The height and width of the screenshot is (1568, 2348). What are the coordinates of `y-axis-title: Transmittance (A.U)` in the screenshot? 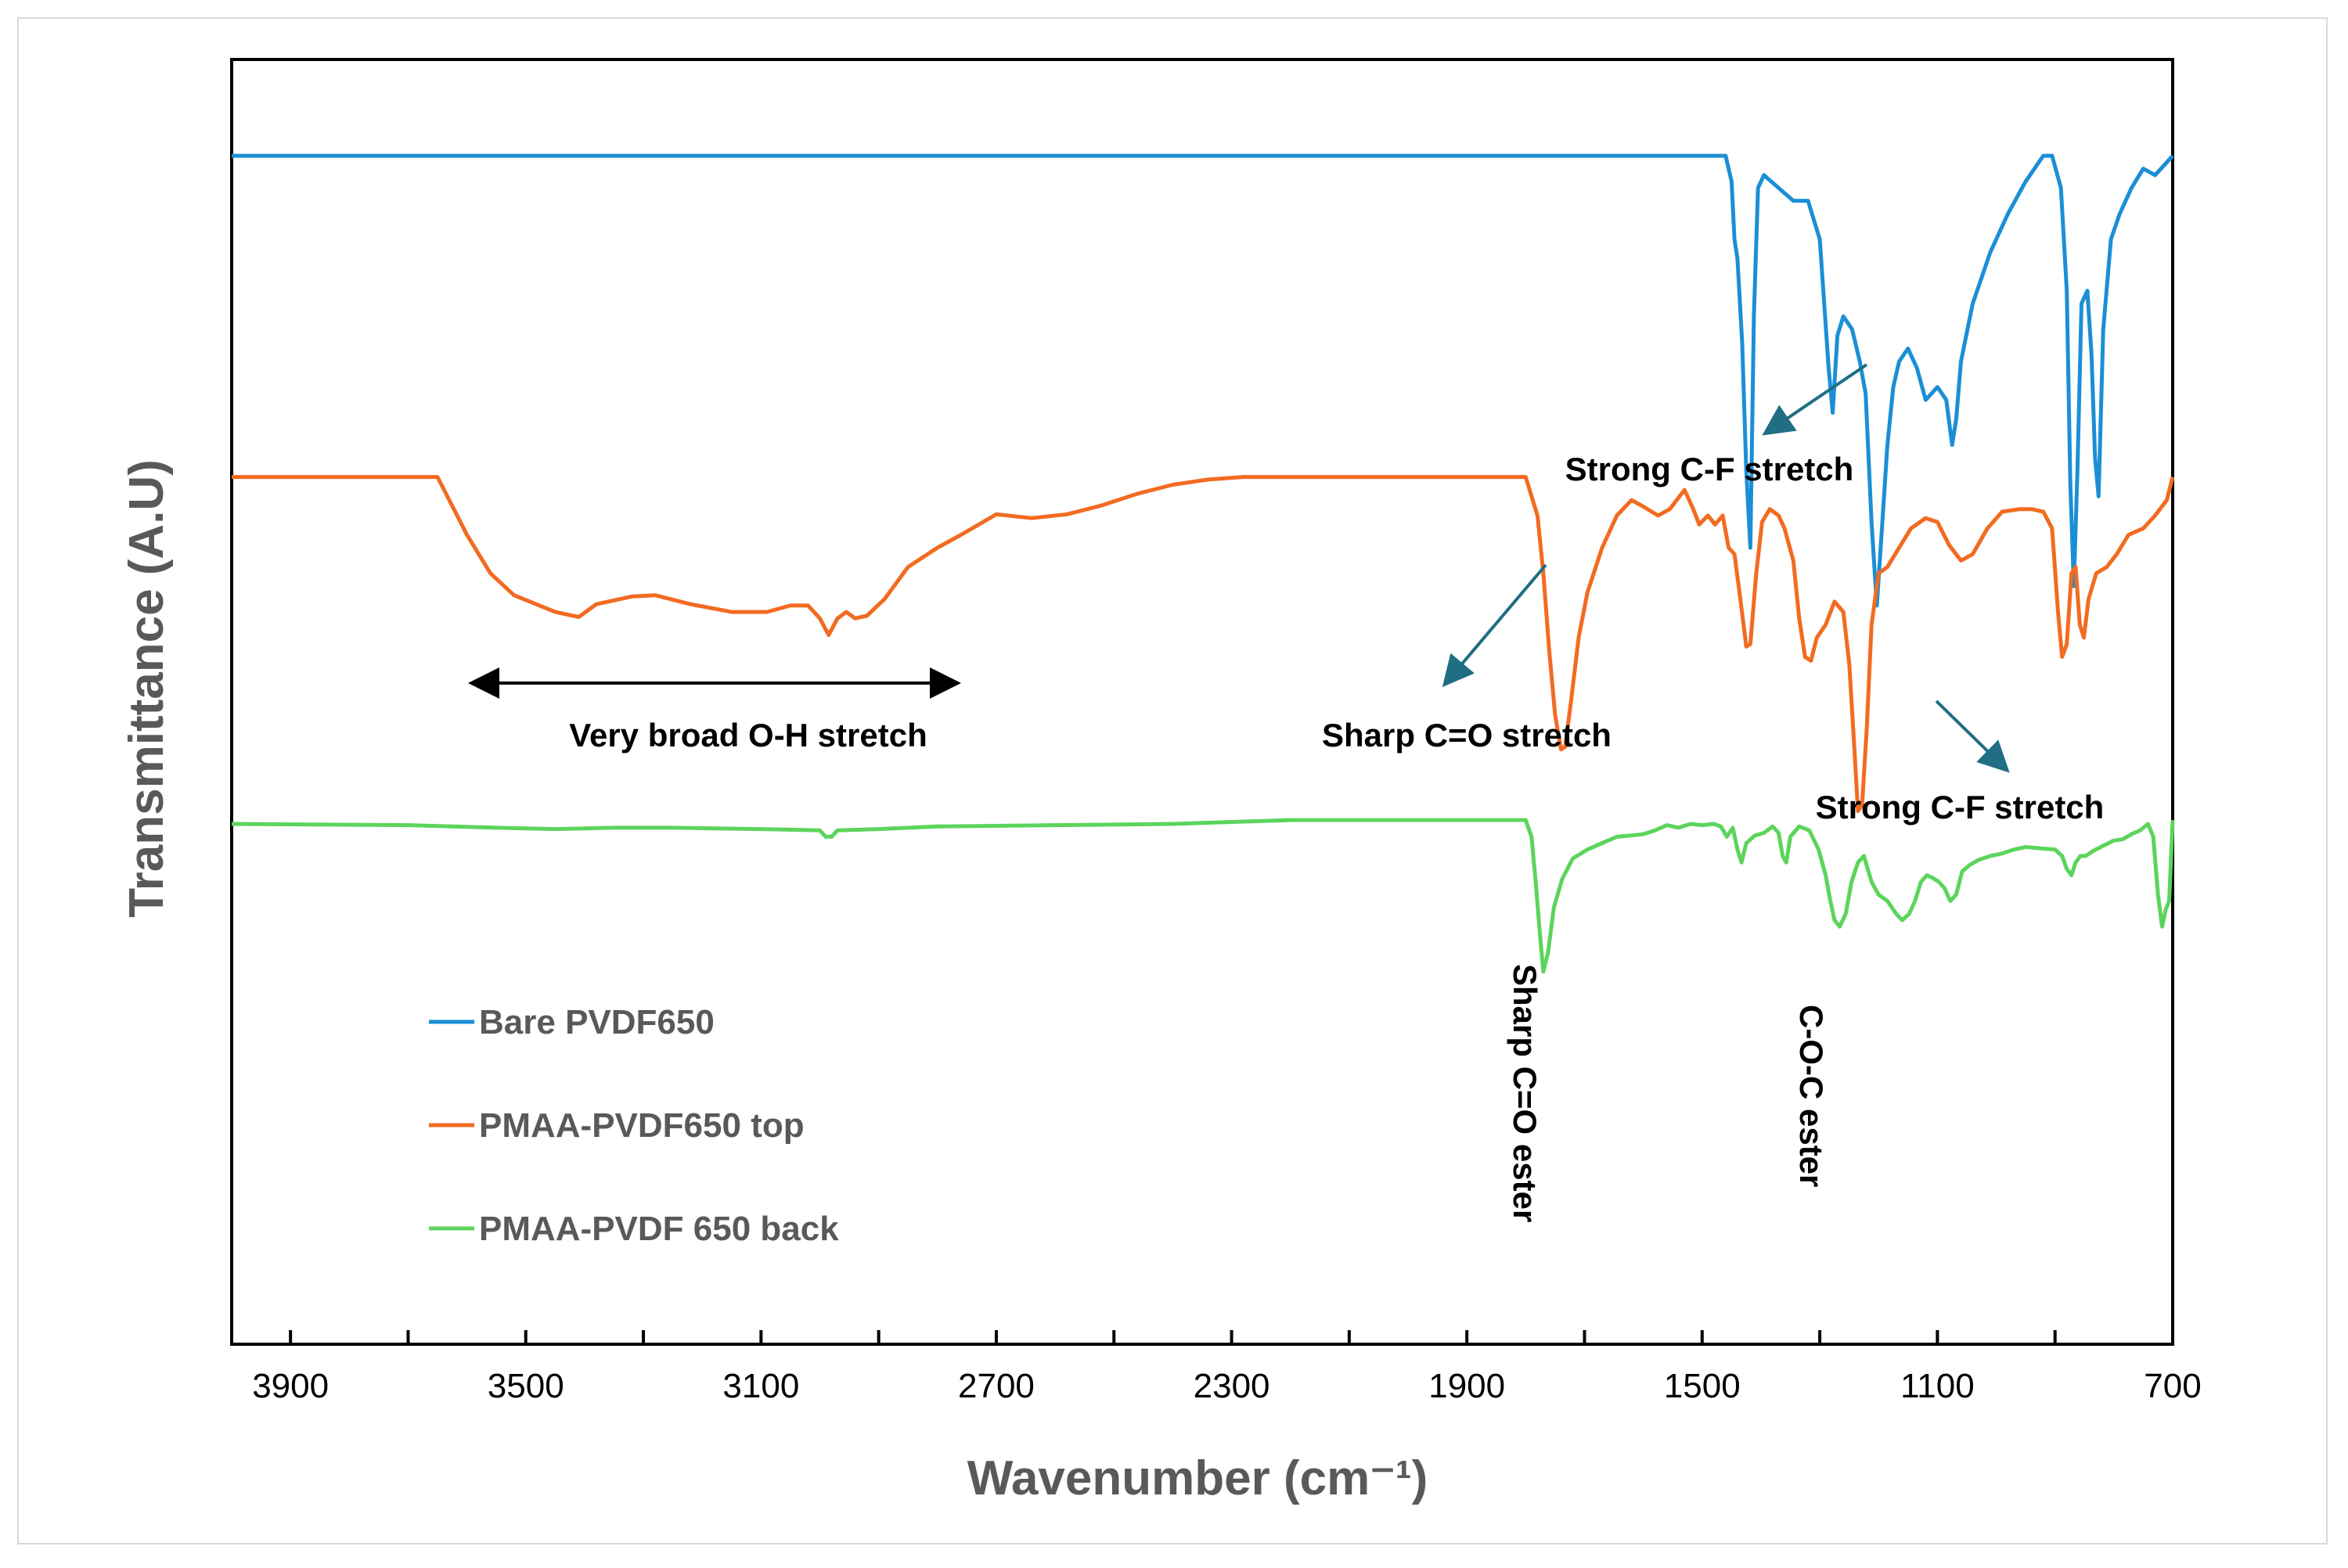 It's located at (147, 689).